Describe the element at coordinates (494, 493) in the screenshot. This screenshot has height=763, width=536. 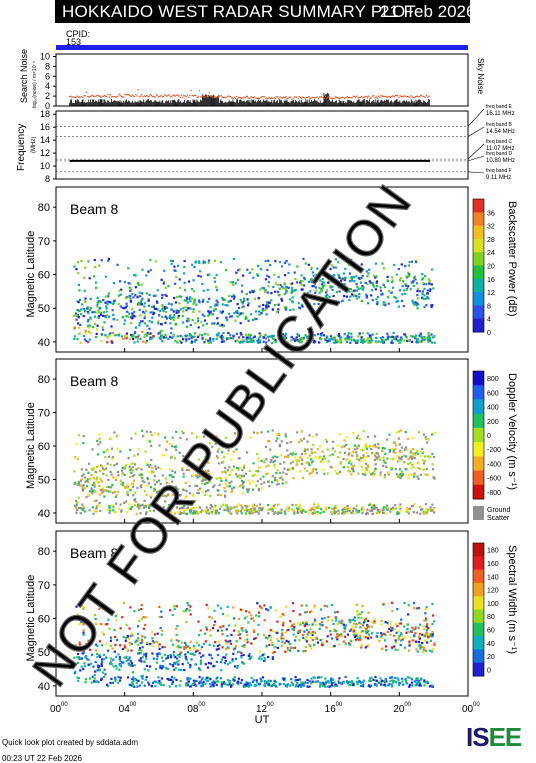
I see `colorbar-tick-label: -800` at that location.